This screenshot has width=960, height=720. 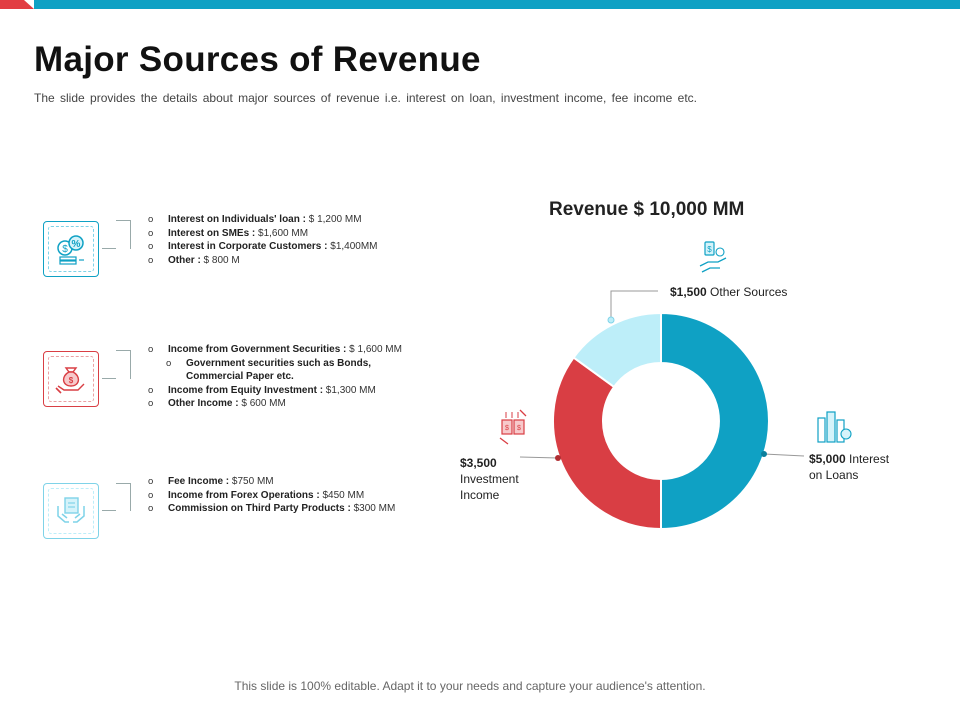 I want to click on group-3-connector, so click(x=109, y=510).